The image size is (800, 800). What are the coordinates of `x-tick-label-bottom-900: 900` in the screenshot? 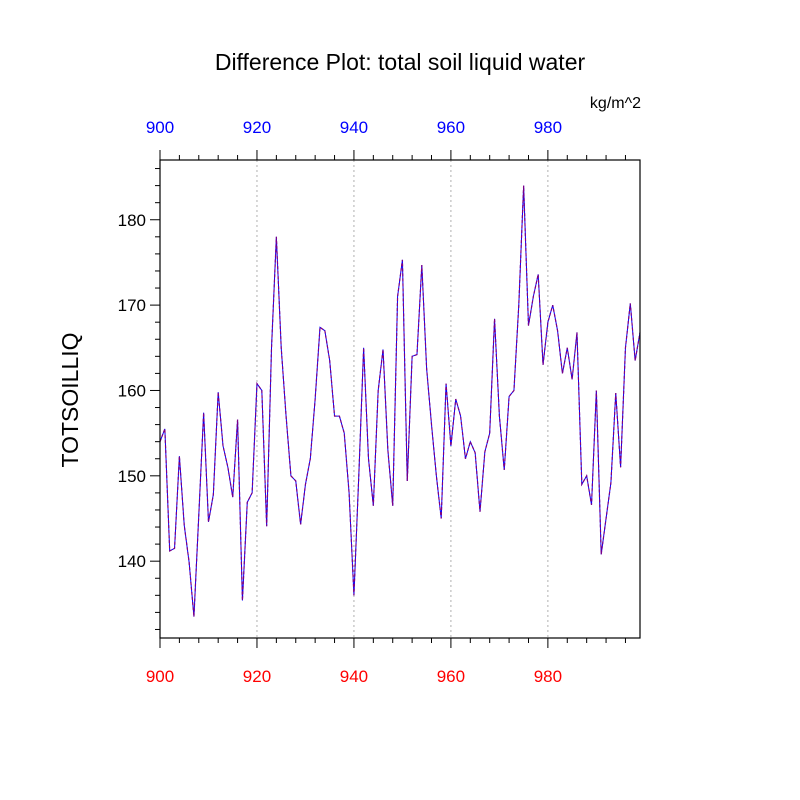 It's located at (160, 676).